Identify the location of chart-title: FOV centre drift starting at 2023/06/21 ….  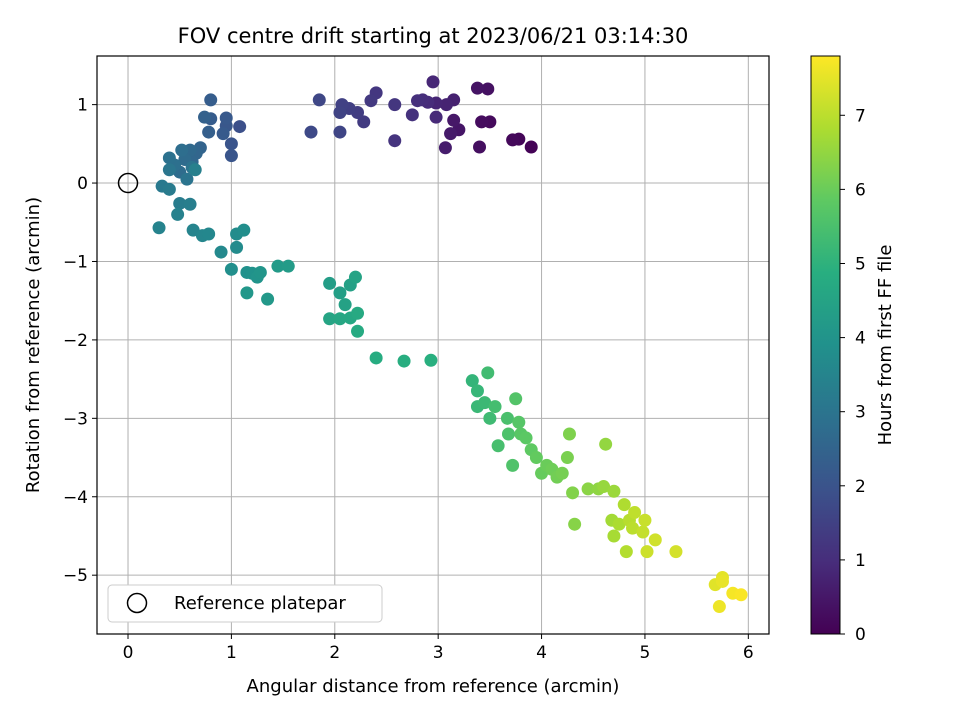
(433, 36).